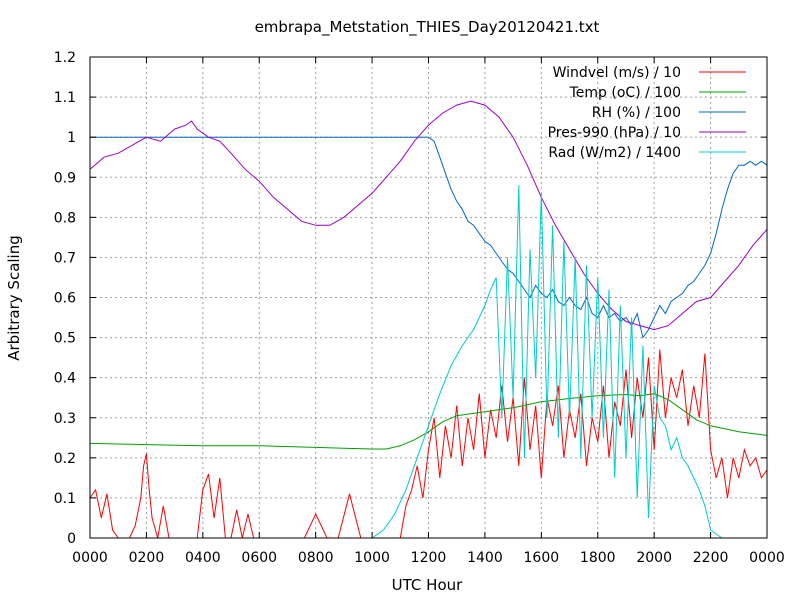  I want to click on y-axis-title: Arbitrary Scaling, so click(14, 298).